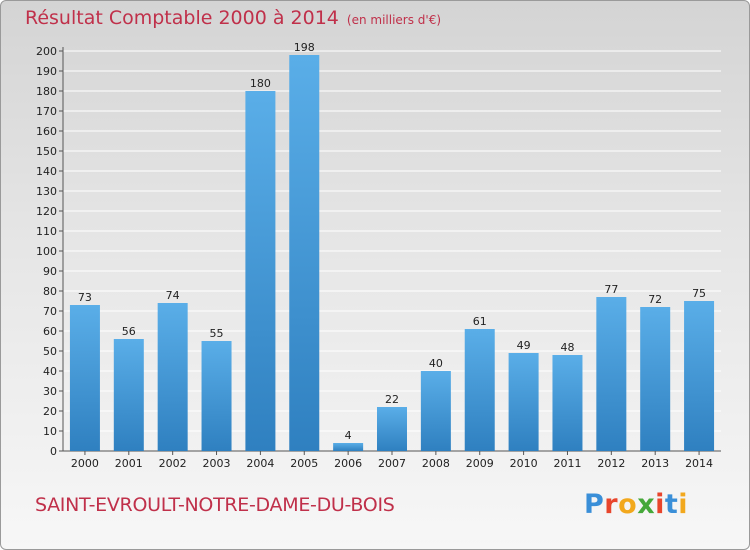 The width and height of the screenshot is (750, 550). I want to click on y-tick-label: 10, so click(50, 431).